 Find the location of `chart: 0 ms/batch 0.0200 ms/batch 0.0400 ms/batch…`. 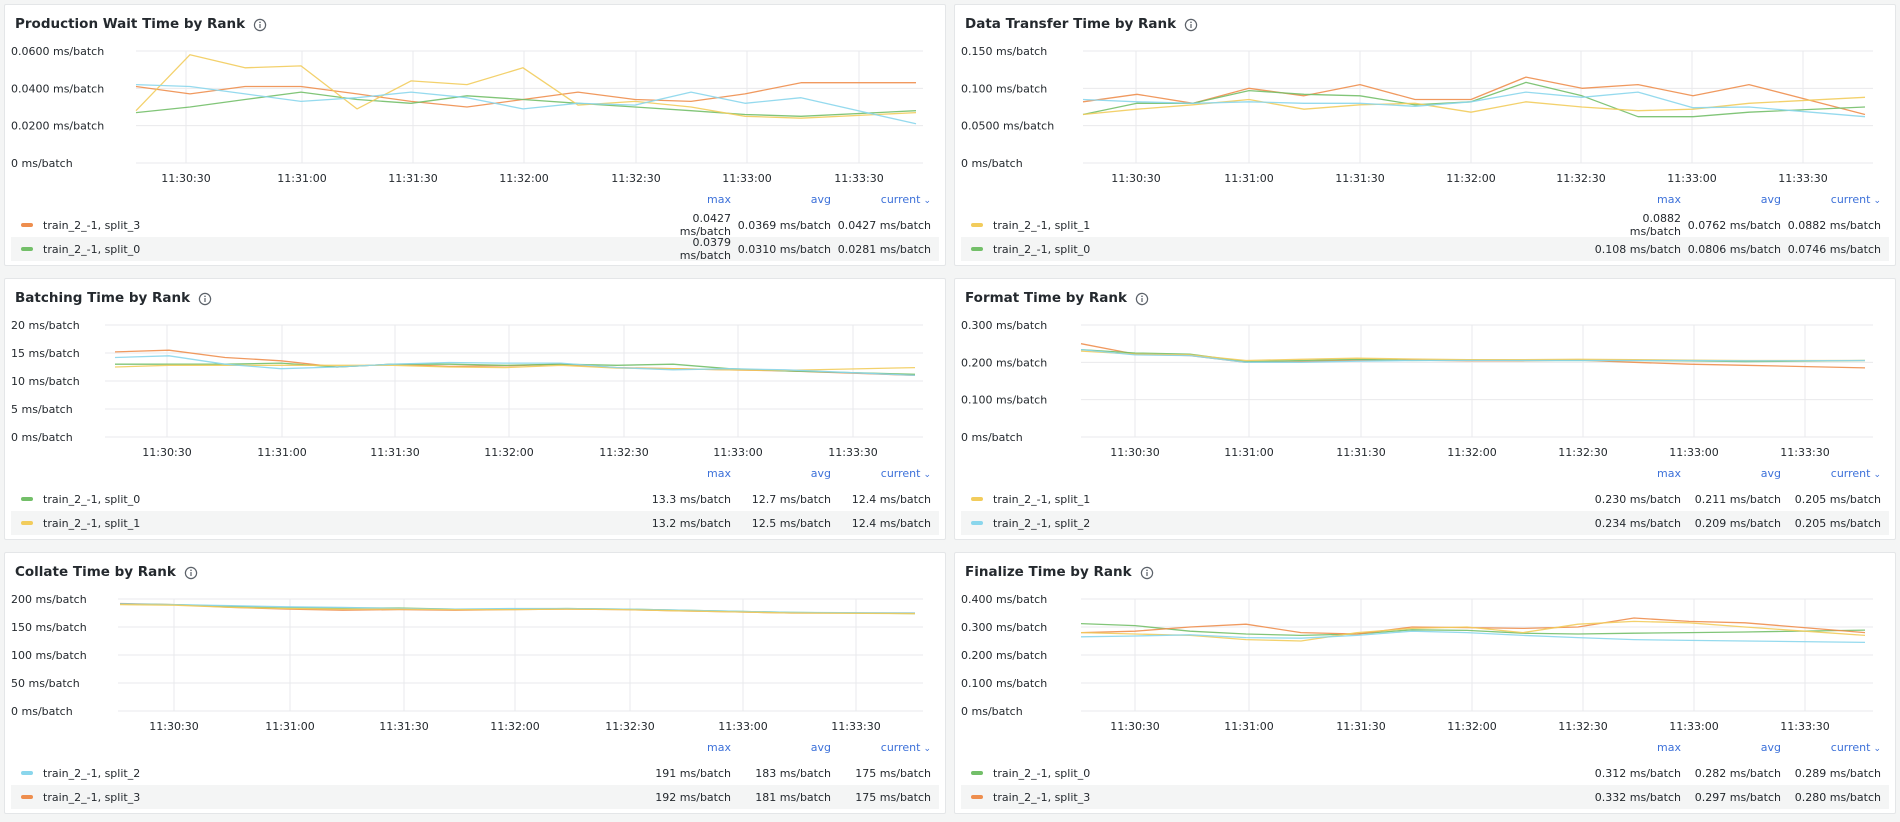

chart: 0 ms/batch 0.0200 ms/batch 0.0400 ms/batch… is located at coordinates (476, 100).